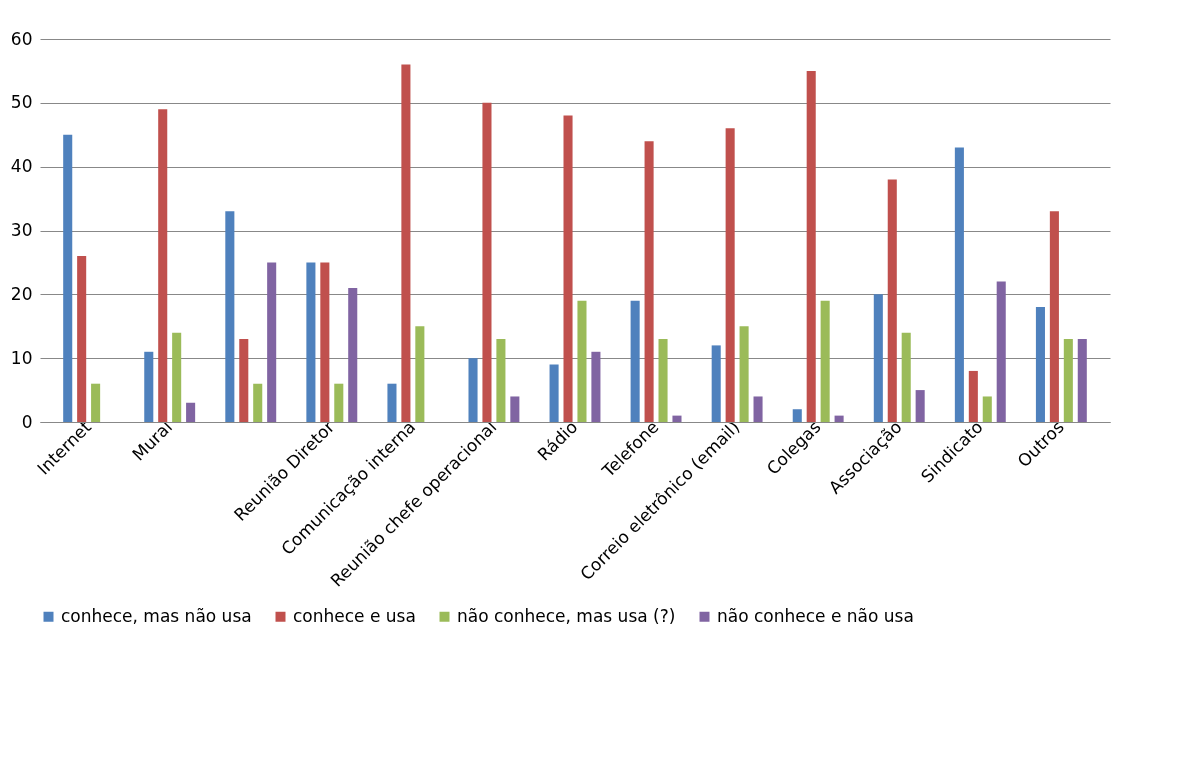 This screenshot has height=767, width=1181. I want to click on legend-label: não conhece e não usa, so click(815, 615).